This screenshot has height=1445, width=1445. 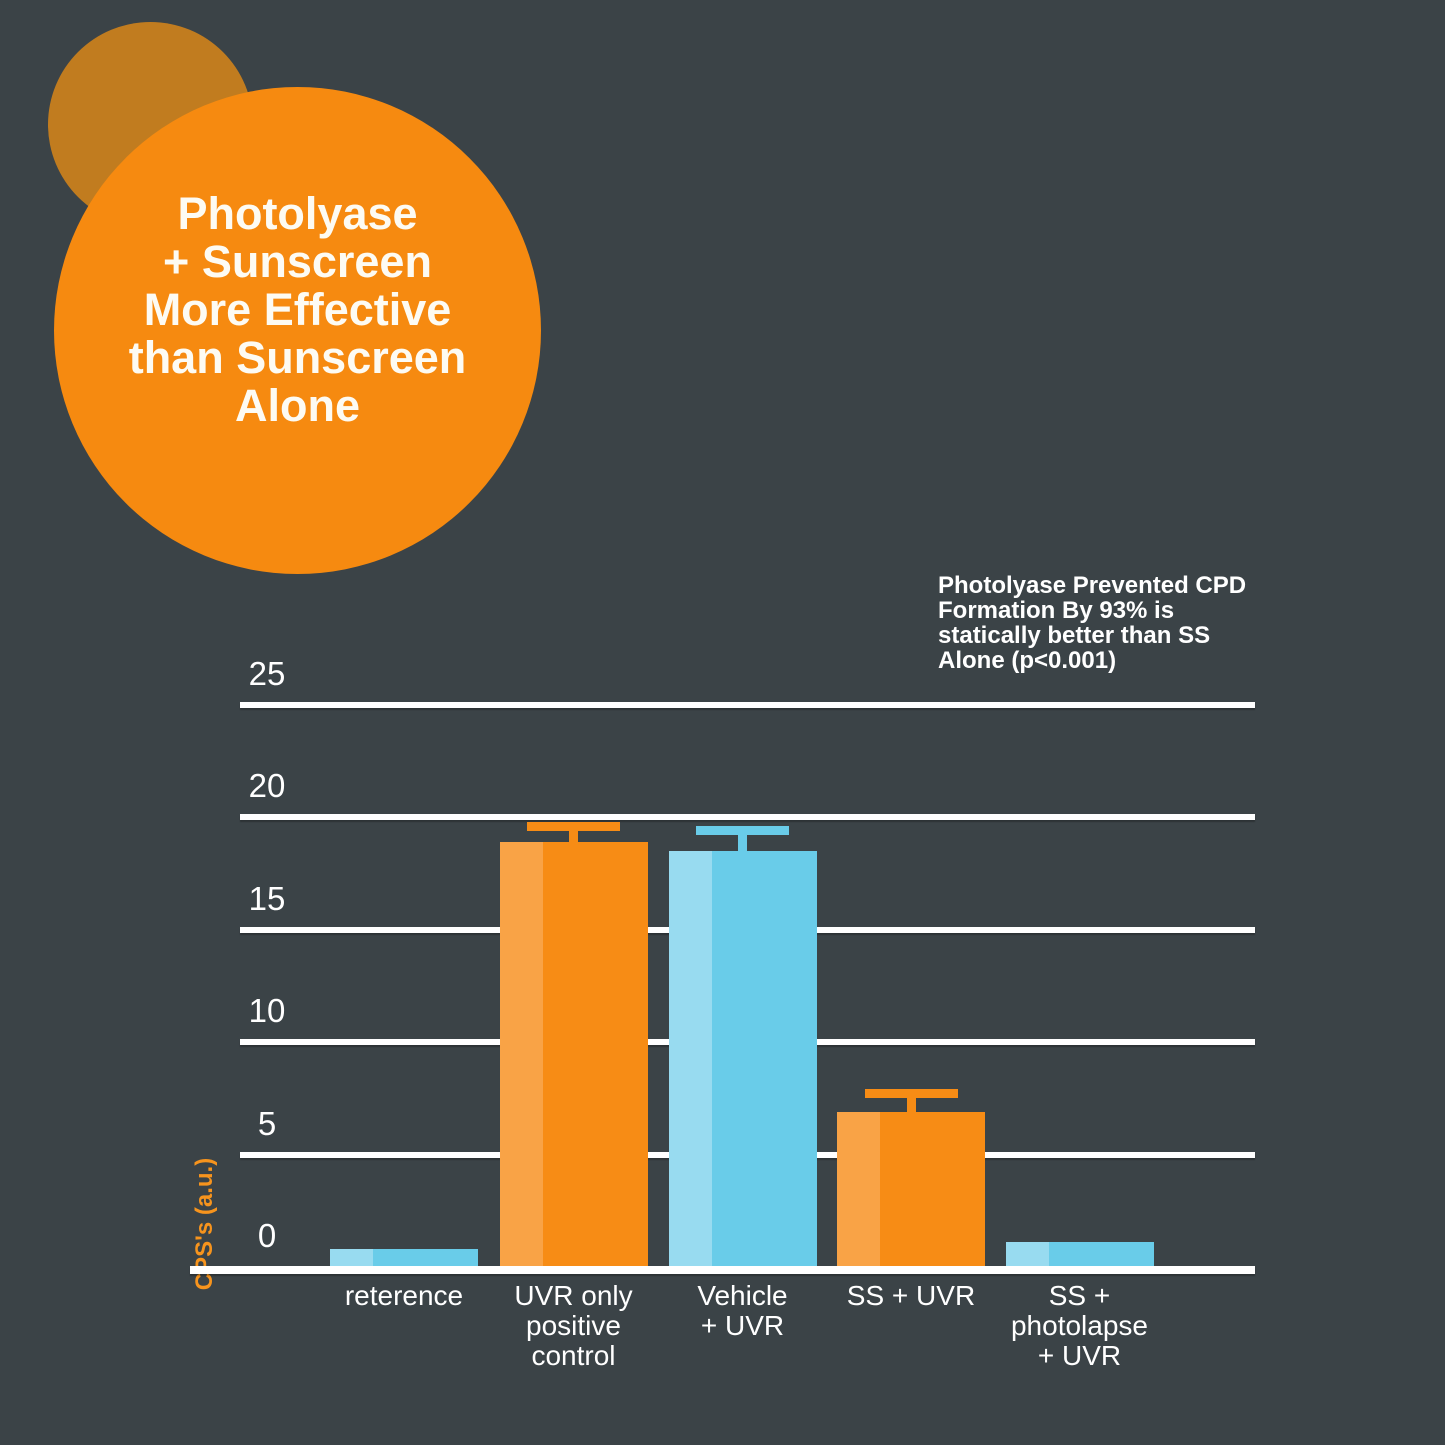 What do you see at coordinates (267, 673) in the screenshot?
I see `y-tick-label: 25` at bounding box center [267, 673].